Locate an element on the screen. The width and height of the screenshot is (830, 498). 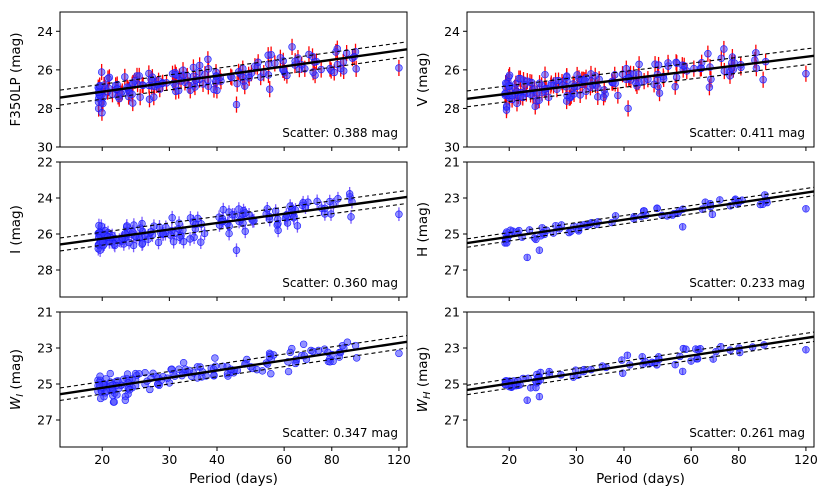
x-axis-label: Period (days) is located at coordinates (233, 479).